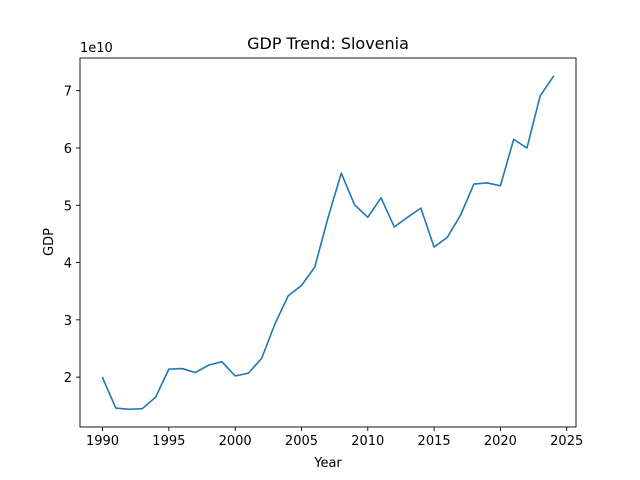  What do you see at coordinates (168, 441) in the screenshot?
I see `x-tick-label: 1995` at bounding box center [168, 441].